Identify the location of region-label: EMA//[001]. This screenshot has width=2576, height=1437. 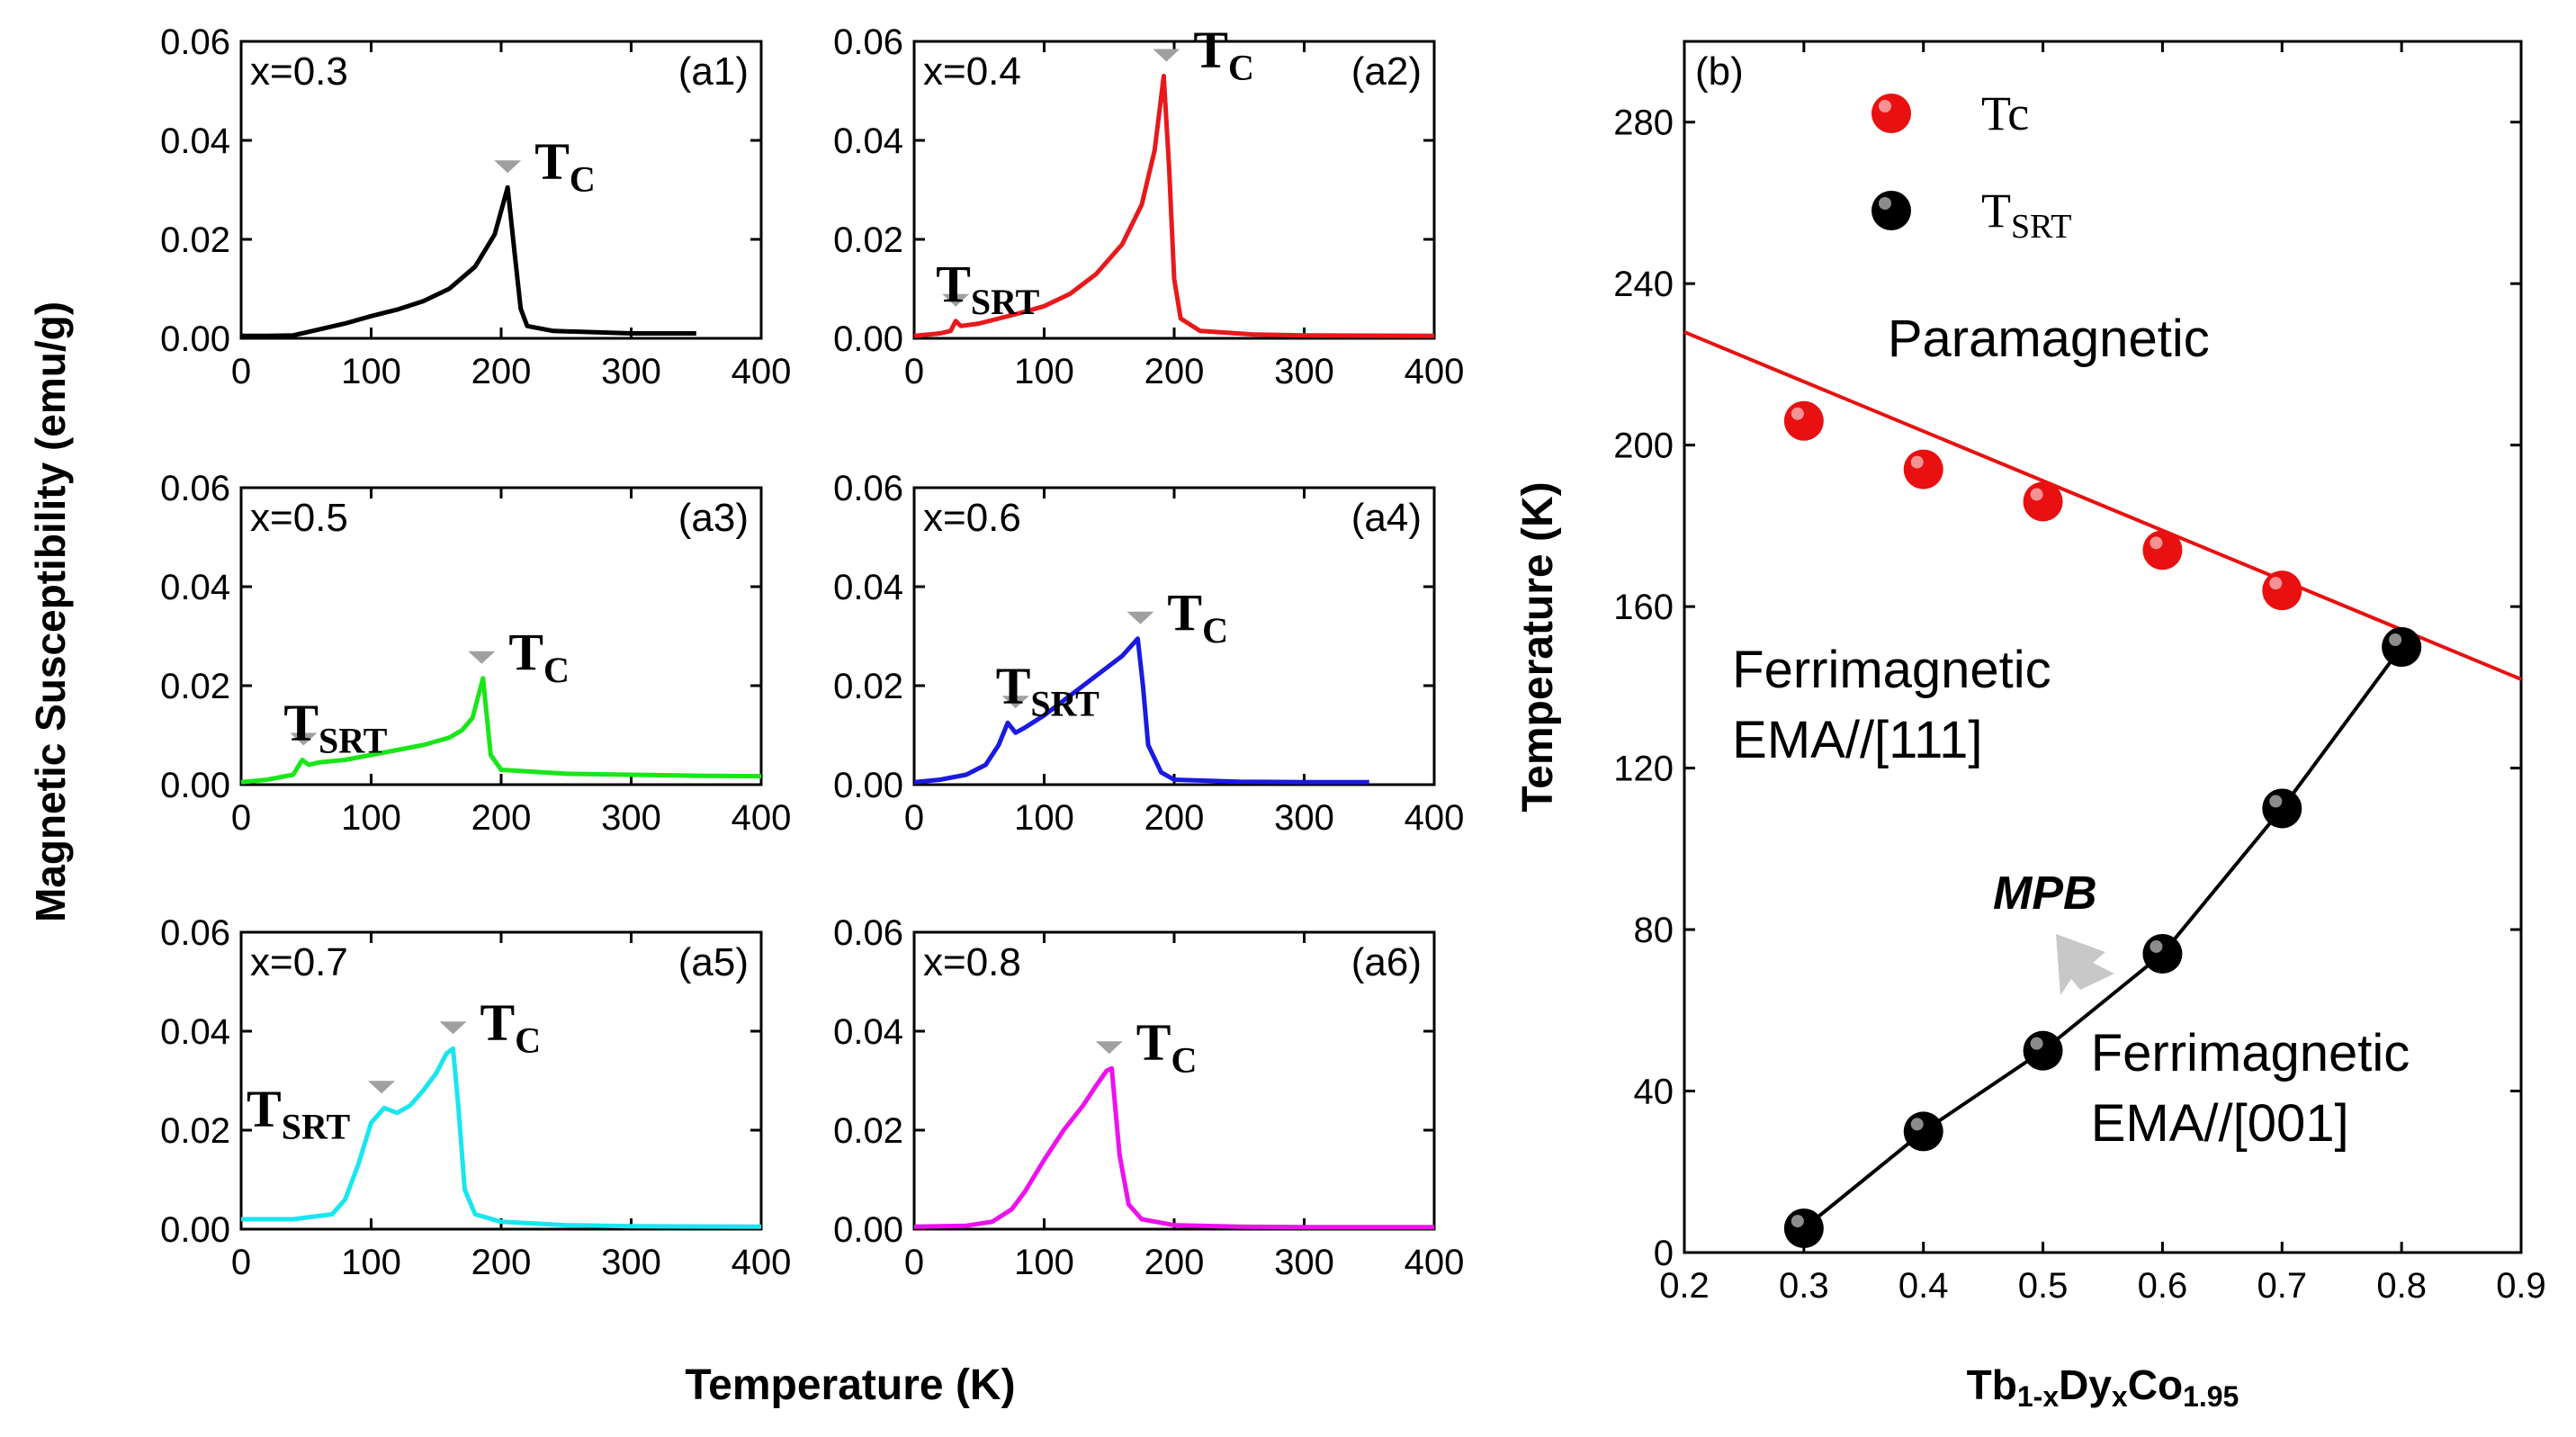
(2220, 1123).